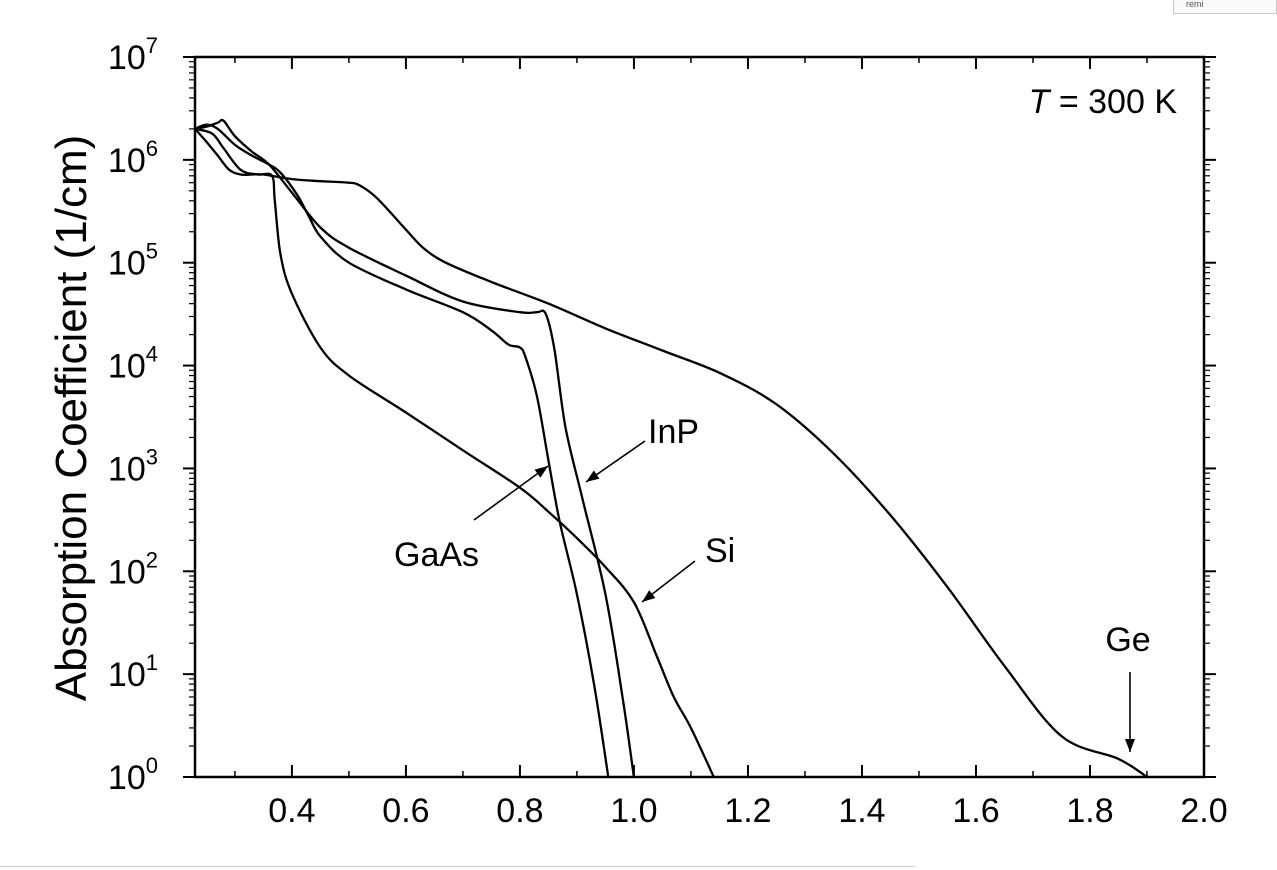 The height and width of the screenshot is (870, 1277). What do you see at coordinates (133, 672) in the screenshot?
I see `y-tick-label: 10¹` at bounding box center [133, 672].